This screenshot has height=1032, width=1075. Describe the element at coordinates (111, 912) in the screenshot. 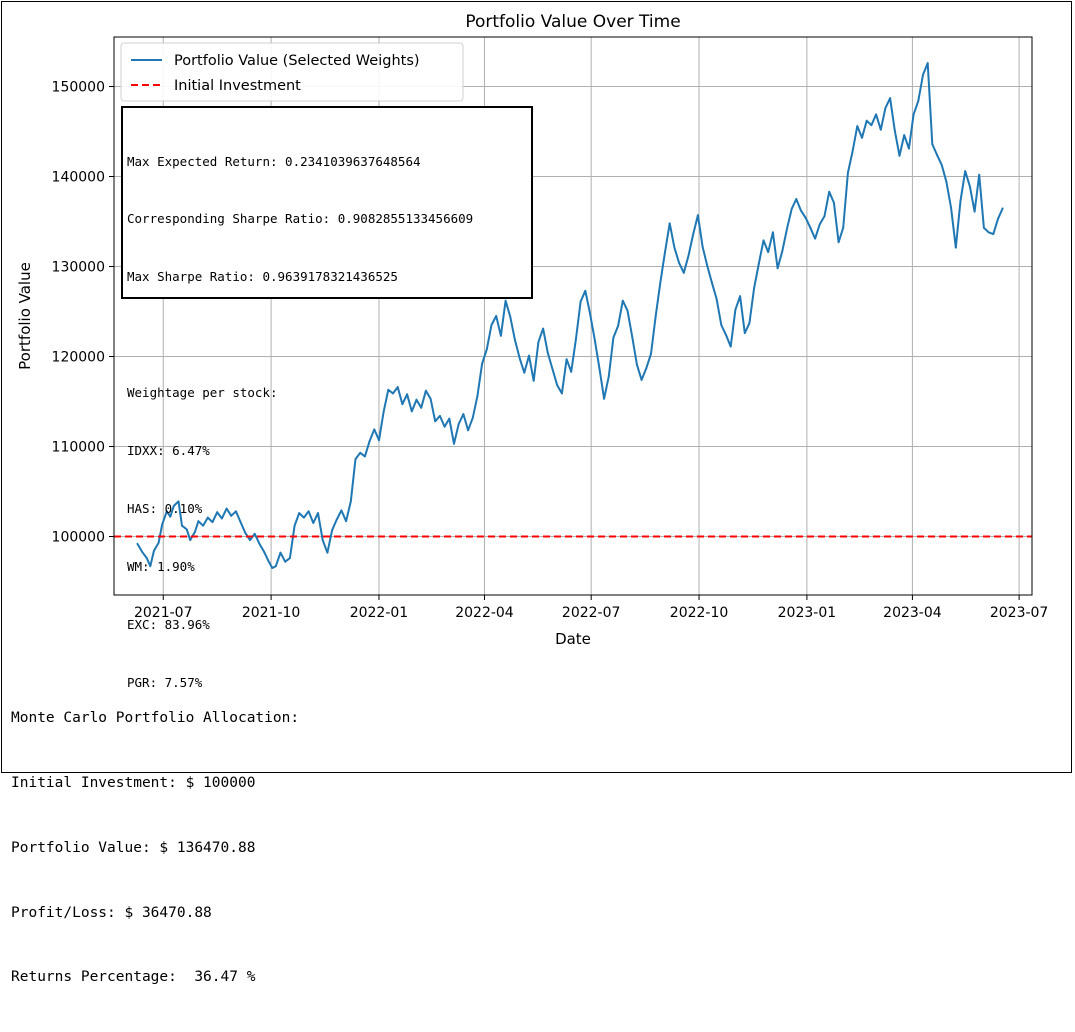

I see `summary-line: Profit/Loss: $ 36470.88` at that location.